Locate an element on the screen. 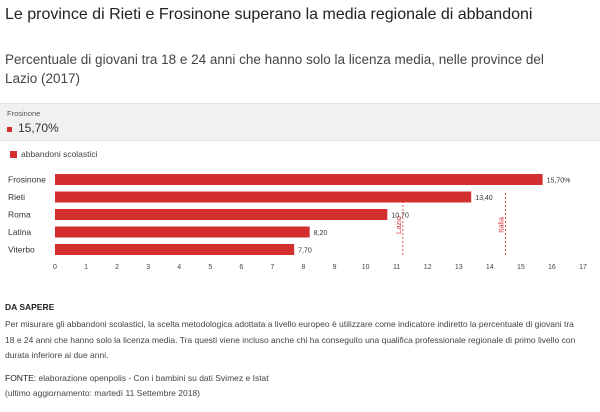  x-tick-label: 5 is located at coordinates (210, 267).